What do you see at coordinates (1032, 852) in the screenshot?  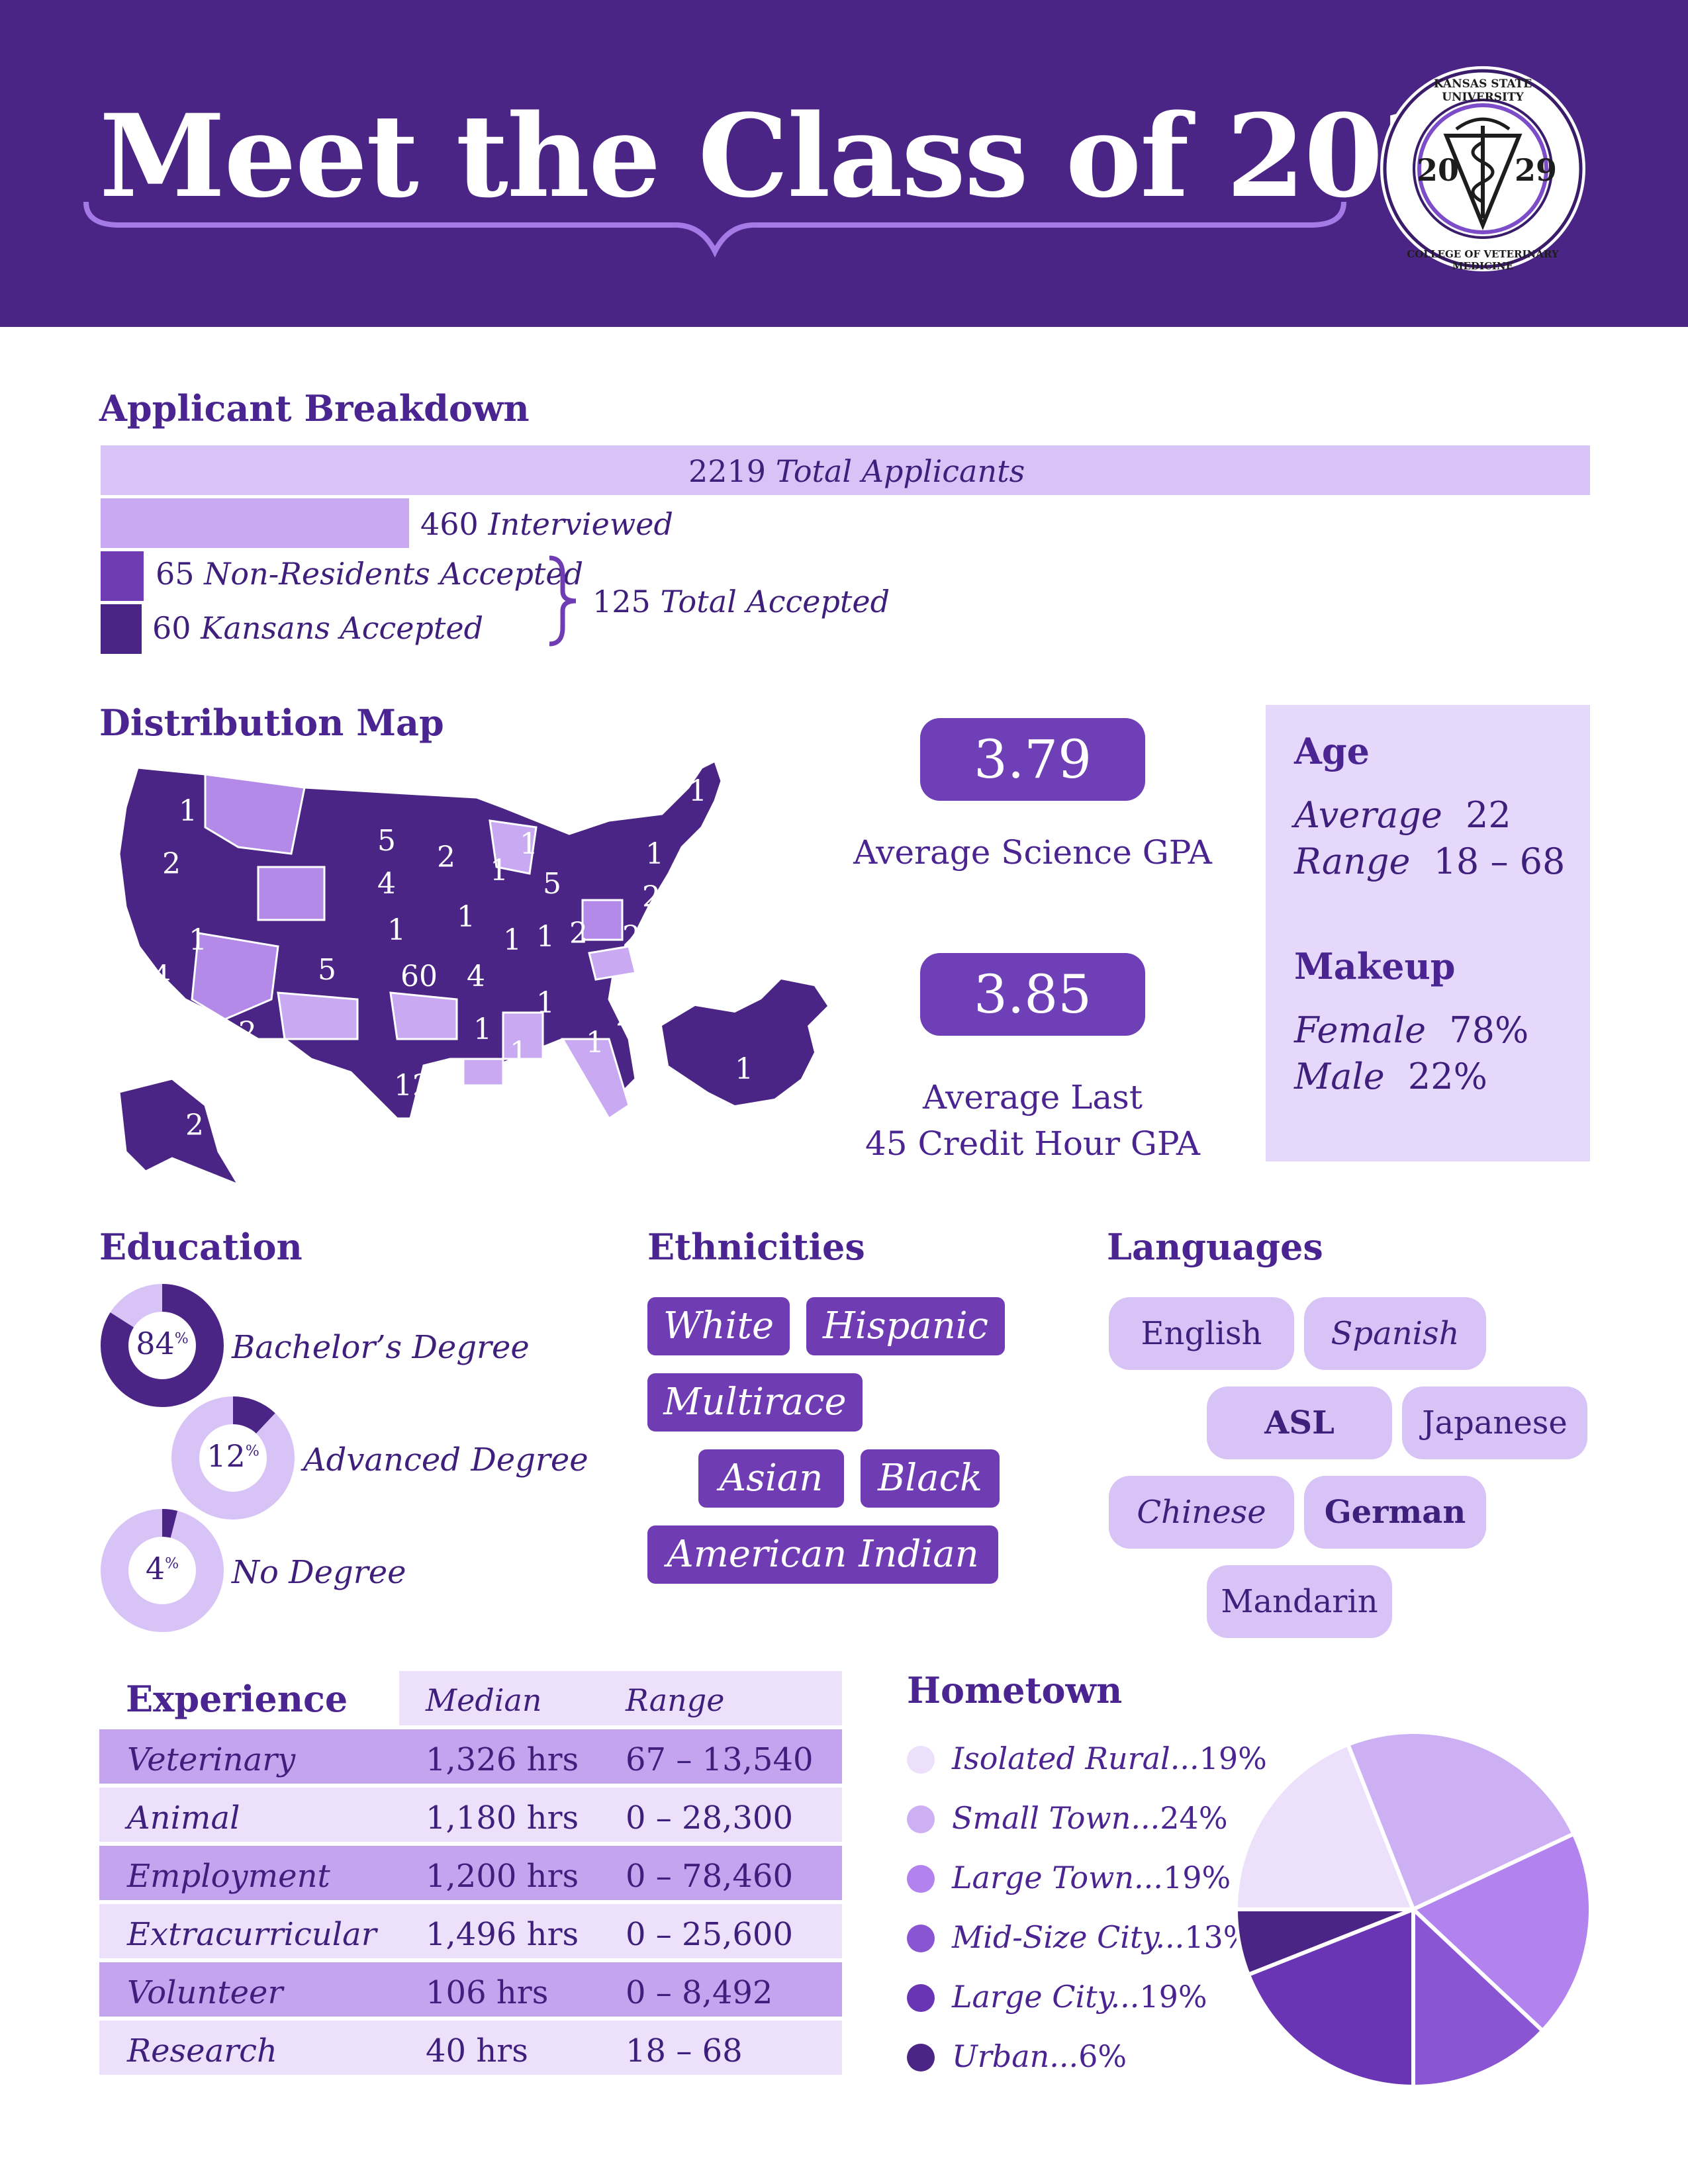 I see `science-gpa-caption: Average Science GPA` at bounding box center [1032, 852].